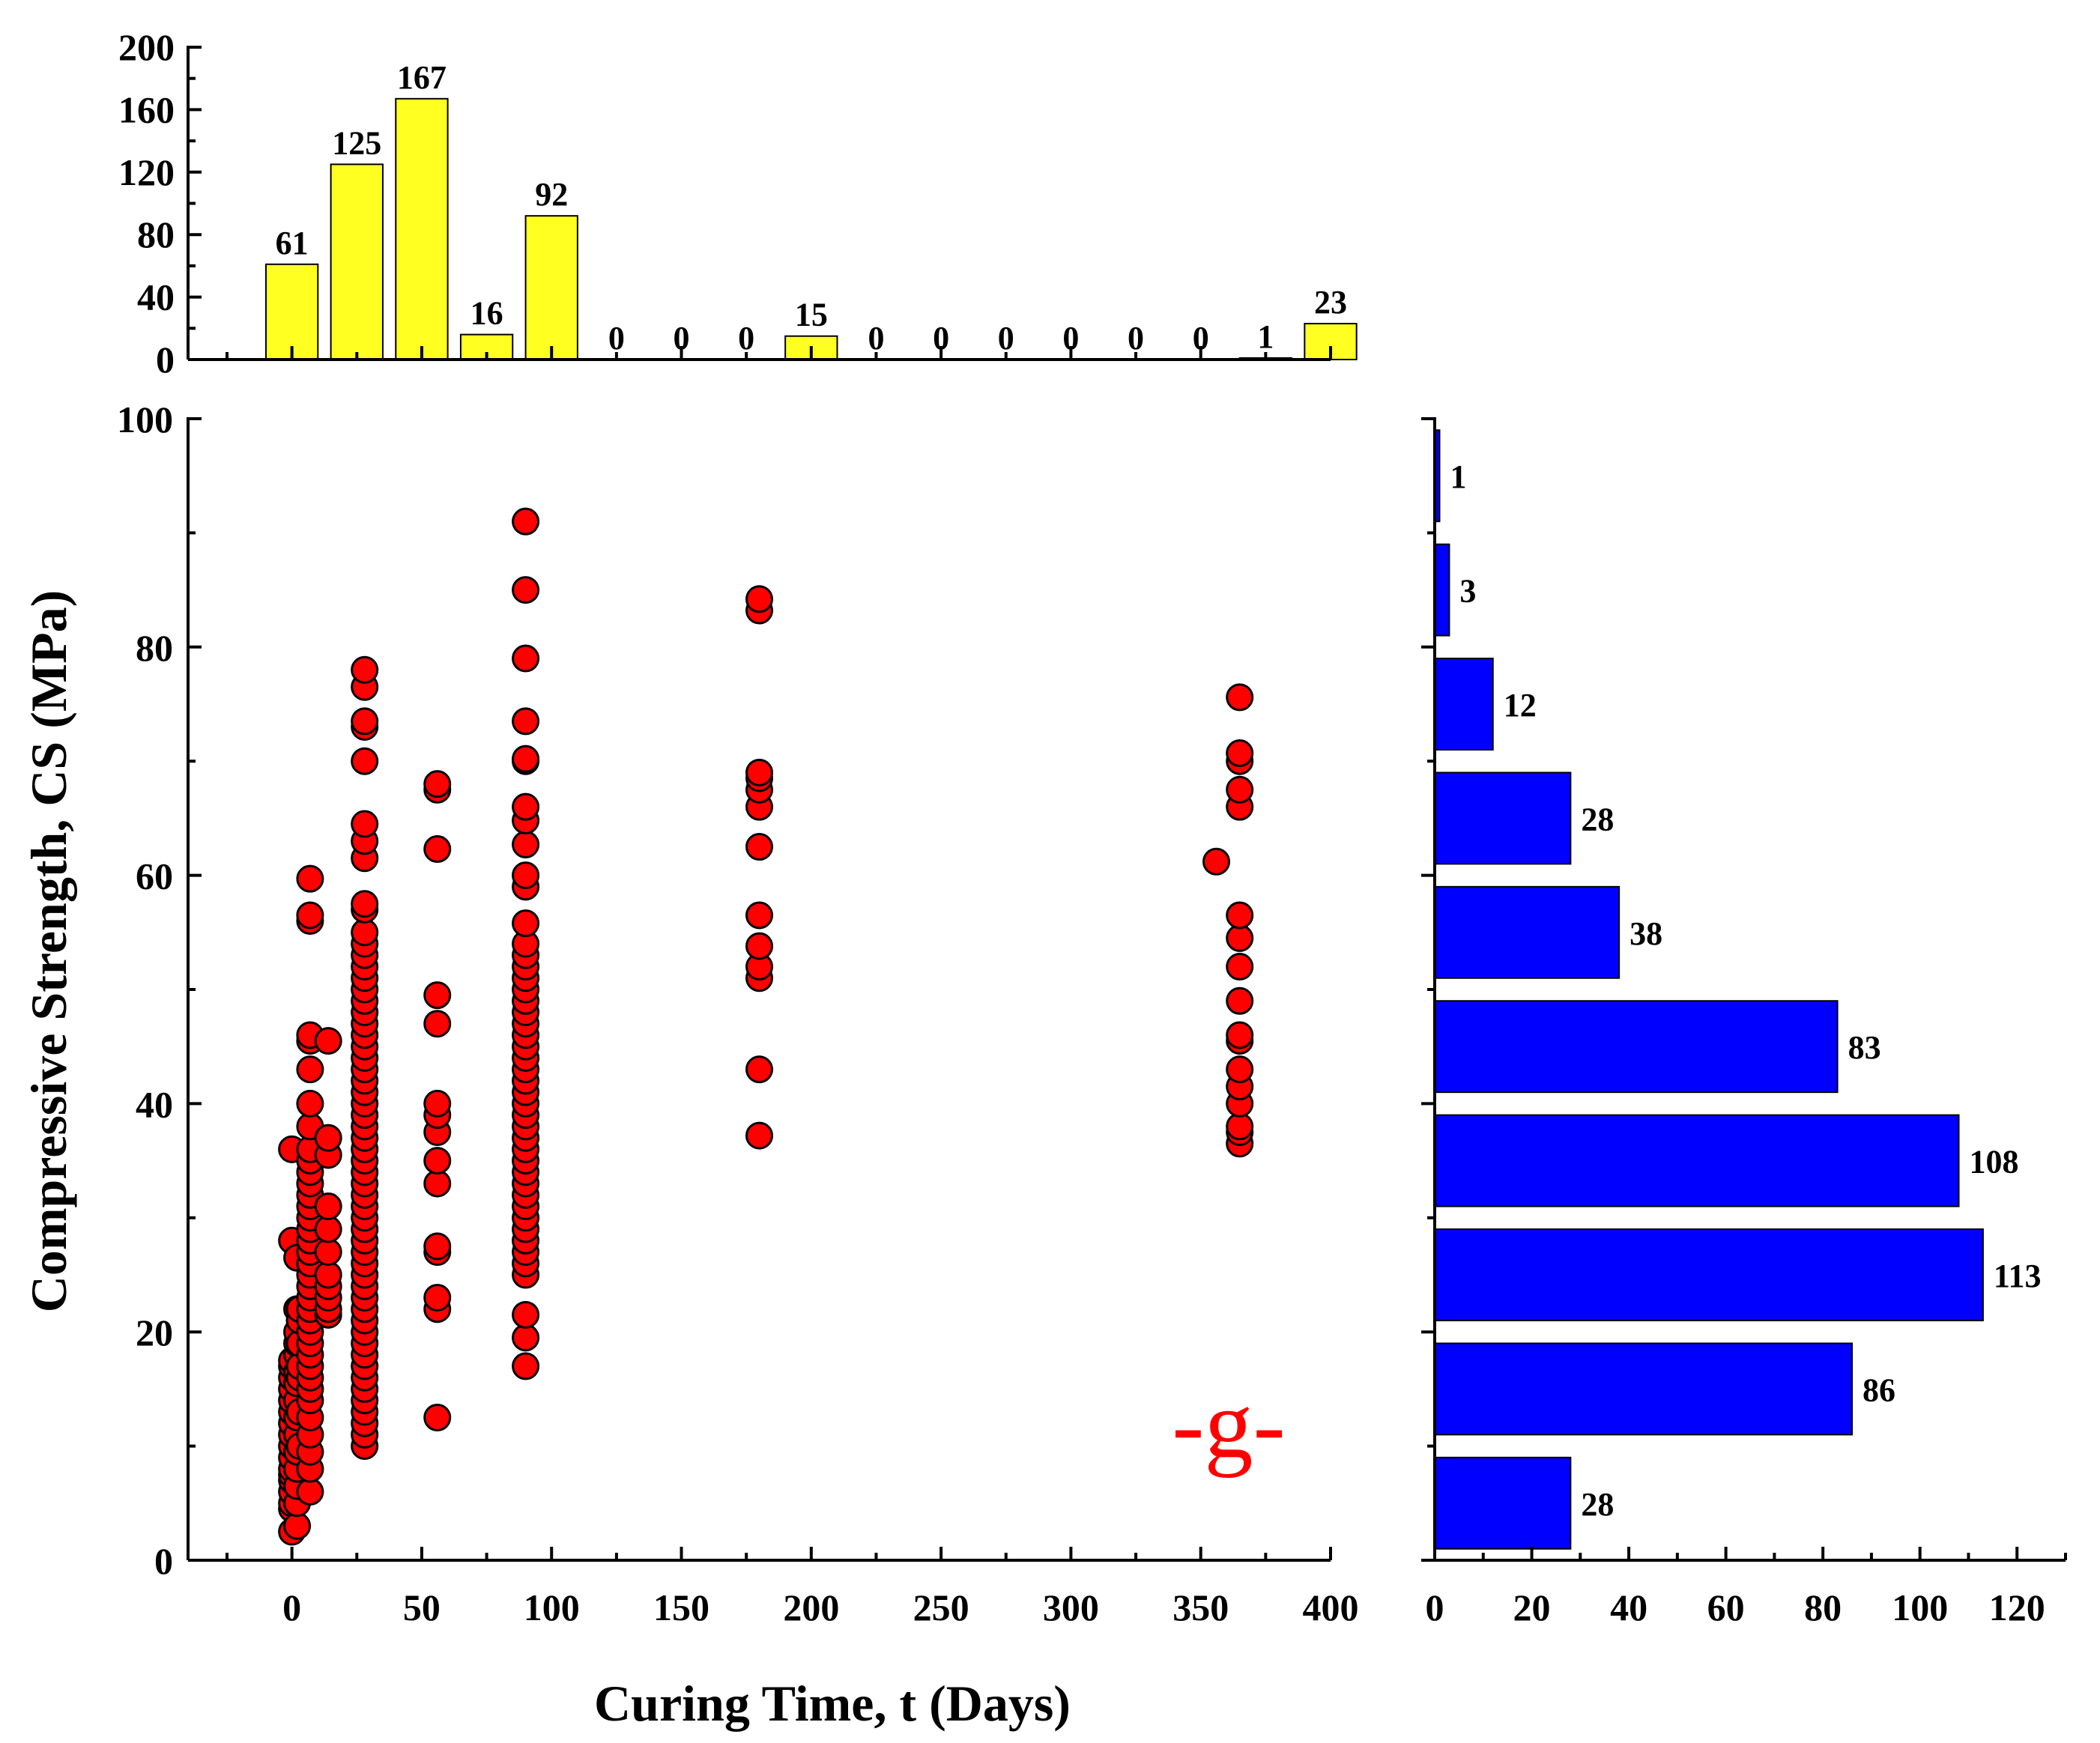 This screenshot has width=2100, height=1743. Describe the element at coordinates (1435, 1607) in the screenshot. I see `x-tick-label: 0` at that location.